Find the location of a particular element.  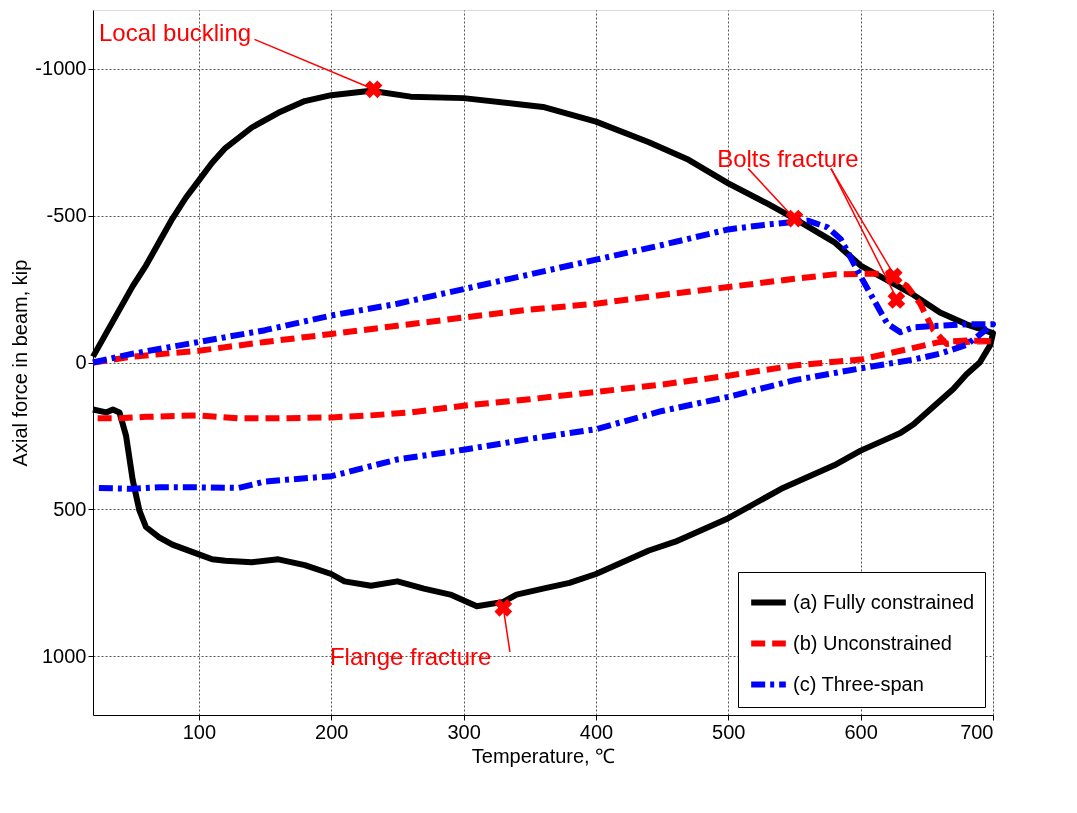

x-tick-label: 400 is located at coordinates (596, 731).